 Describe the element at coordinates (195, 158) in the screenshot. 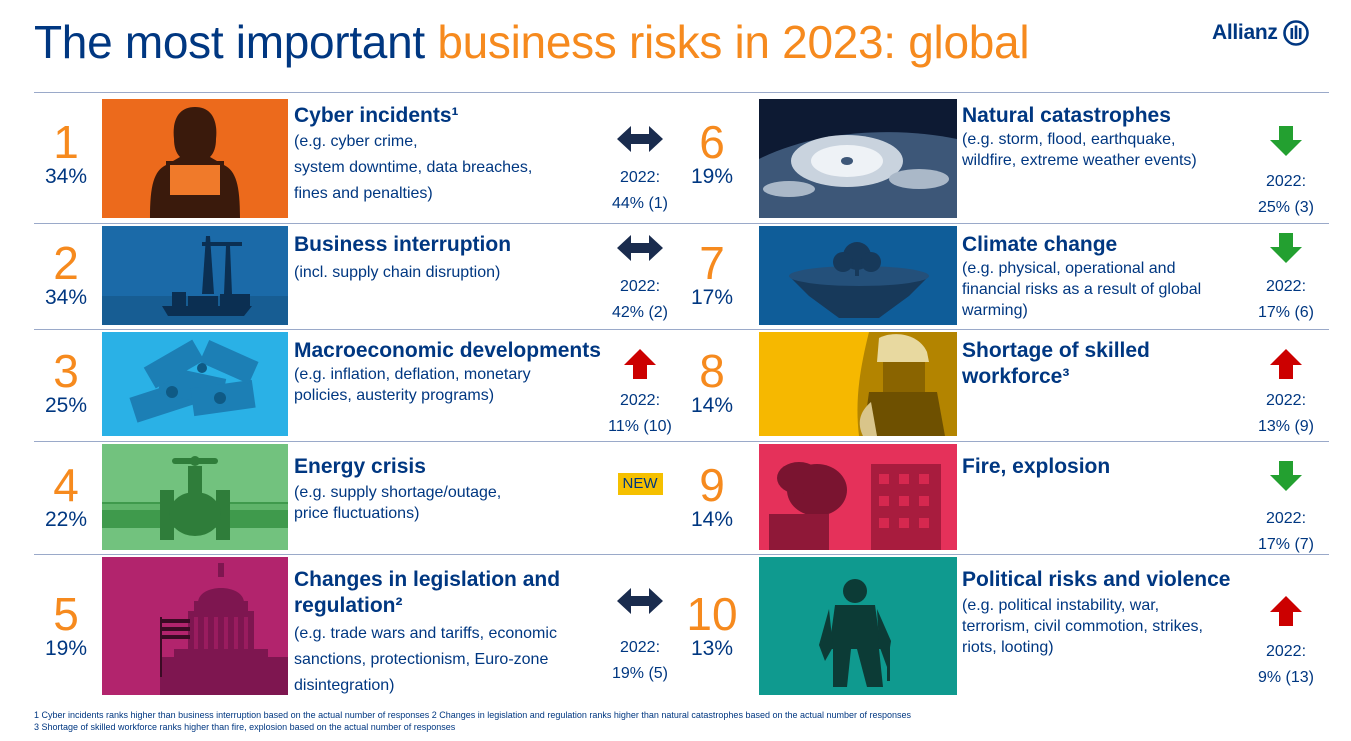

I see `risk-image-hacker` at that location.